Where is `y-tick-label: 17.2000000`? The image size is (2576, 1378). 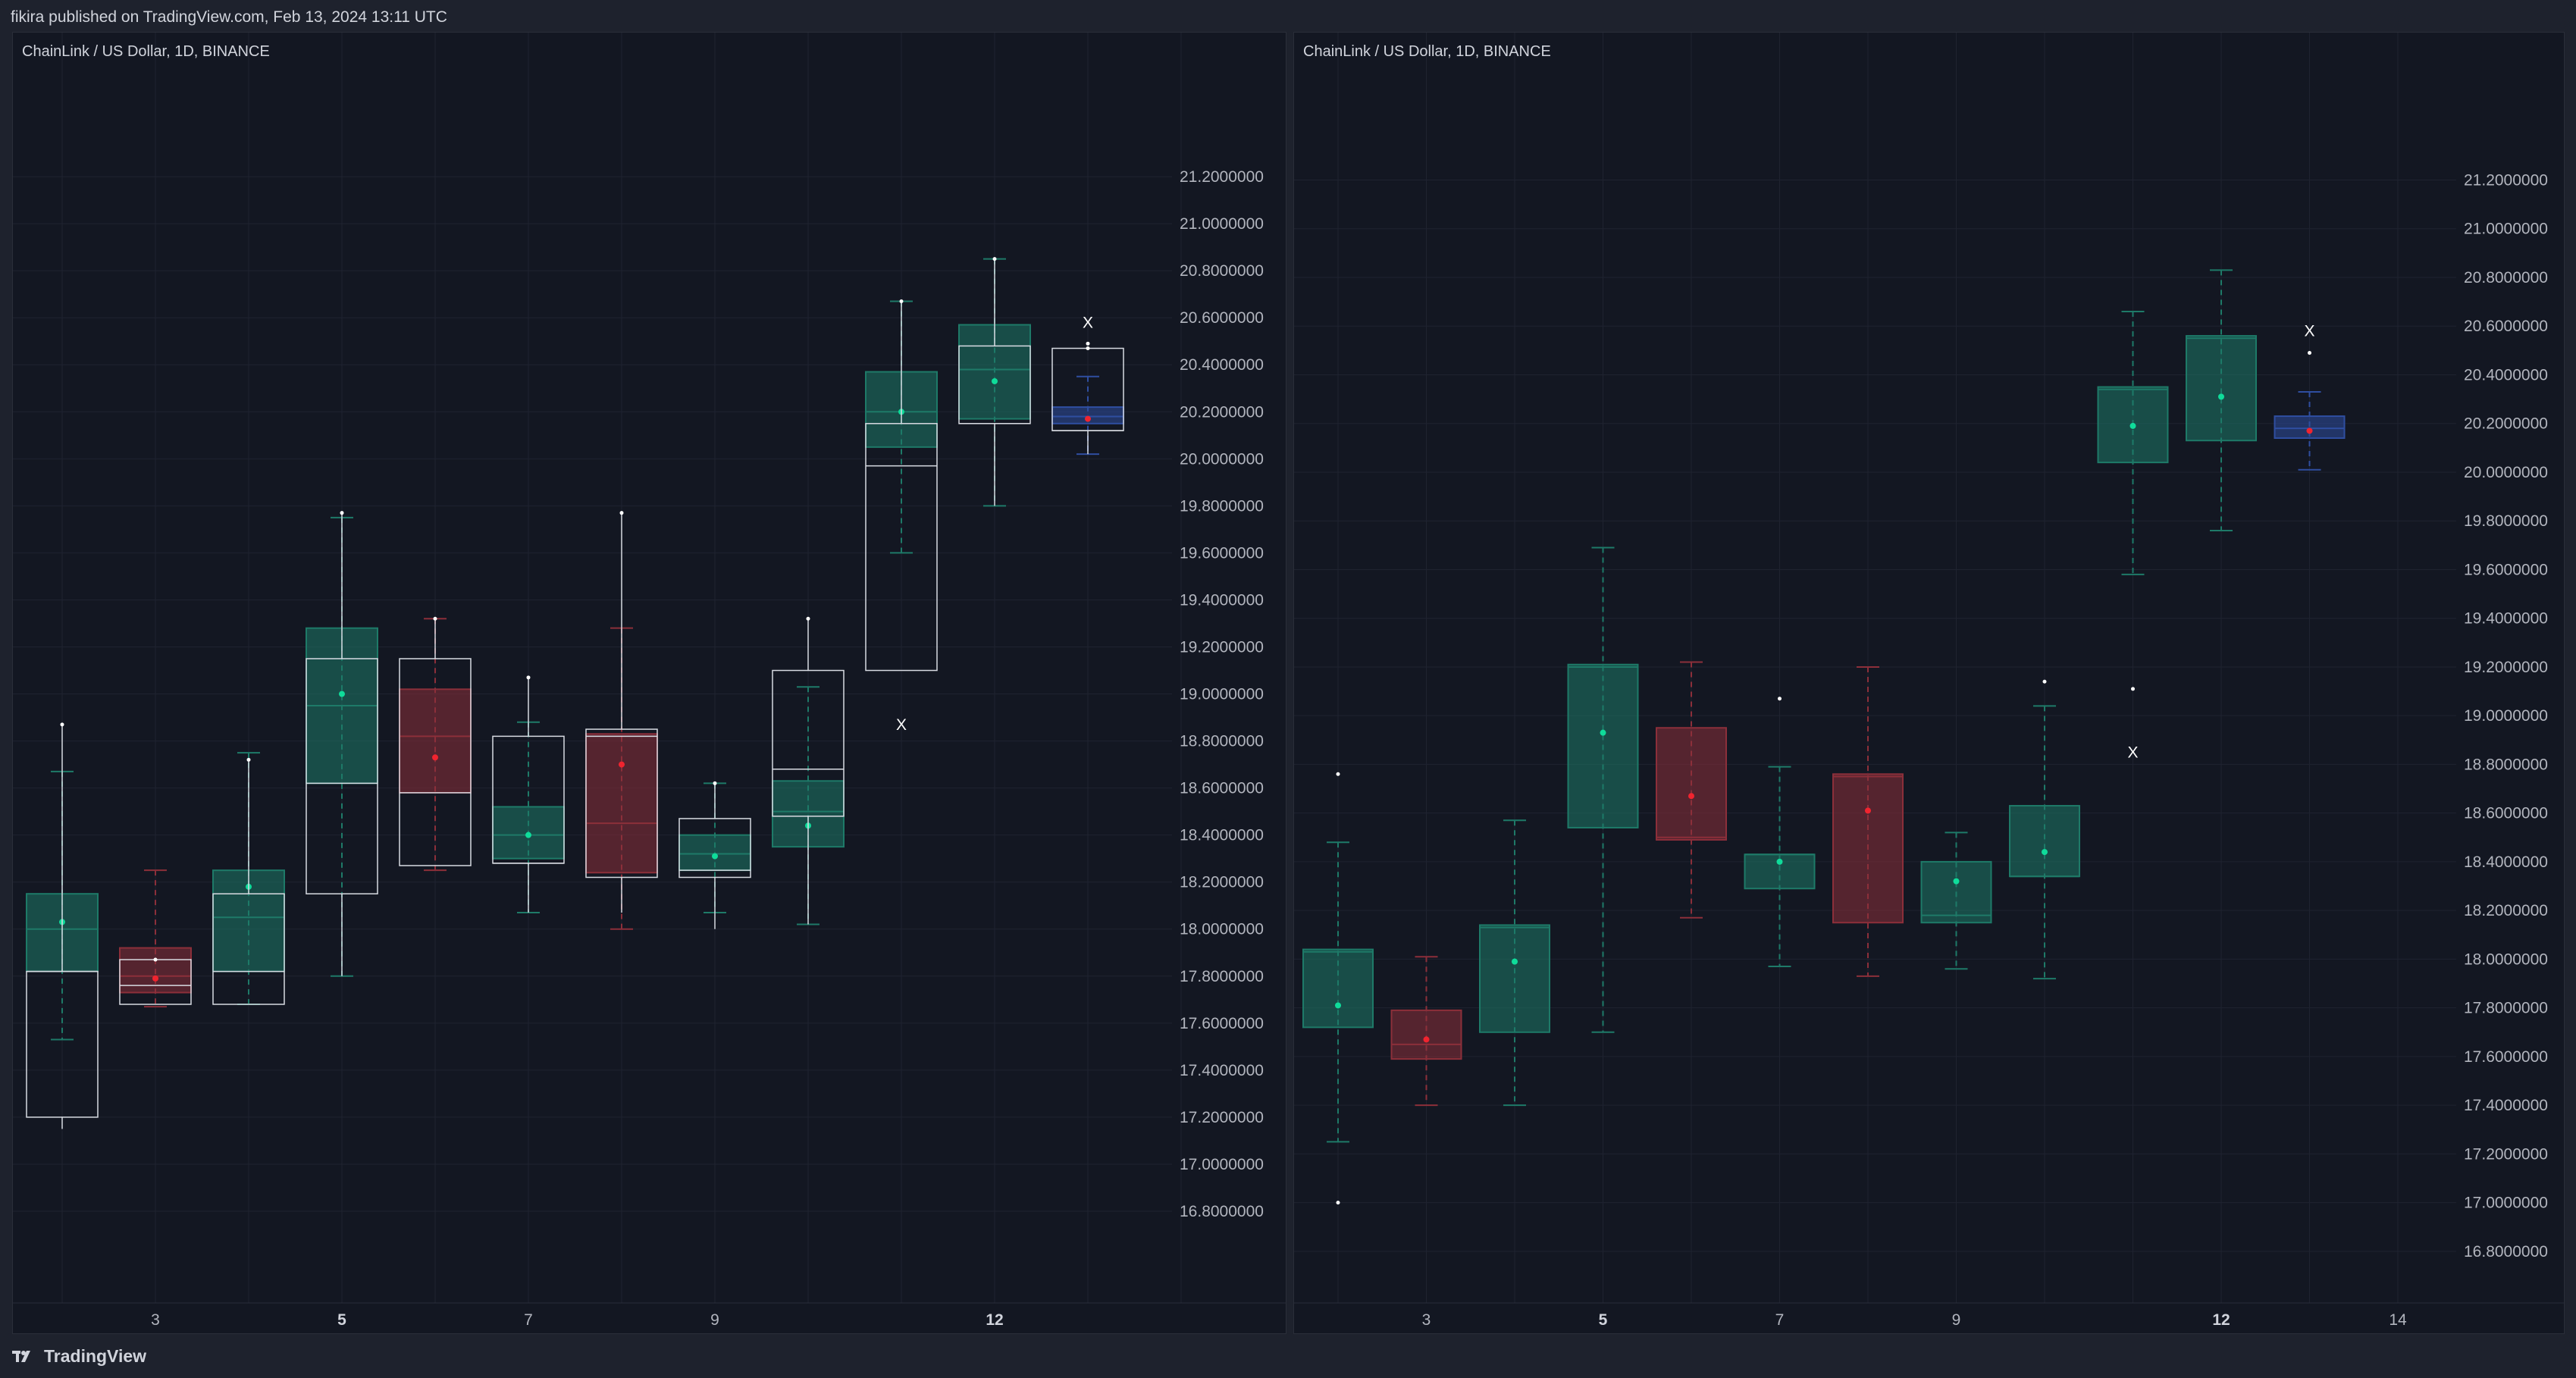 y-tick-label: 17.2000000 is located at coordinates (1222, 1117).